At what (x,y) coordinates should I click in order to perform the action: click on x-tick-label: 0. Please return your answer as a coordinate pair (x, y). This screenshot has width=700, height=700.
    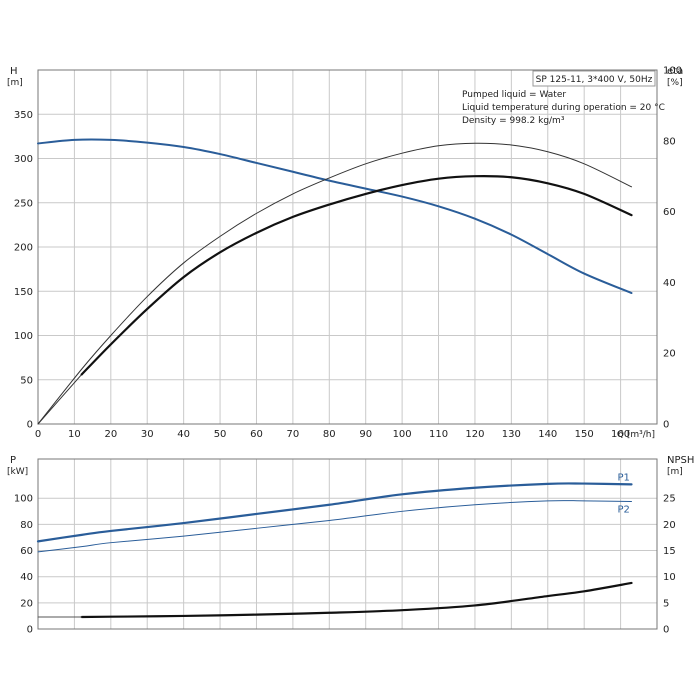
    Looking at the image, I should click on (38, 434).